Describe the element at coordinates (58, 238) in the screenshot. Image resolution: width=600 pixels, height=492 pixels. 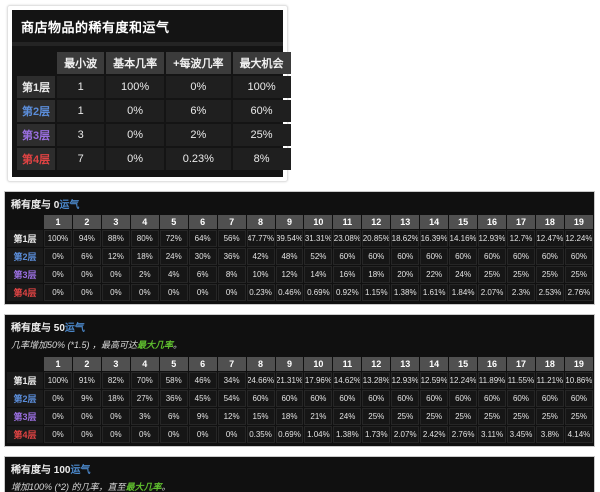
I see `probability-cell: 100%` at that location.